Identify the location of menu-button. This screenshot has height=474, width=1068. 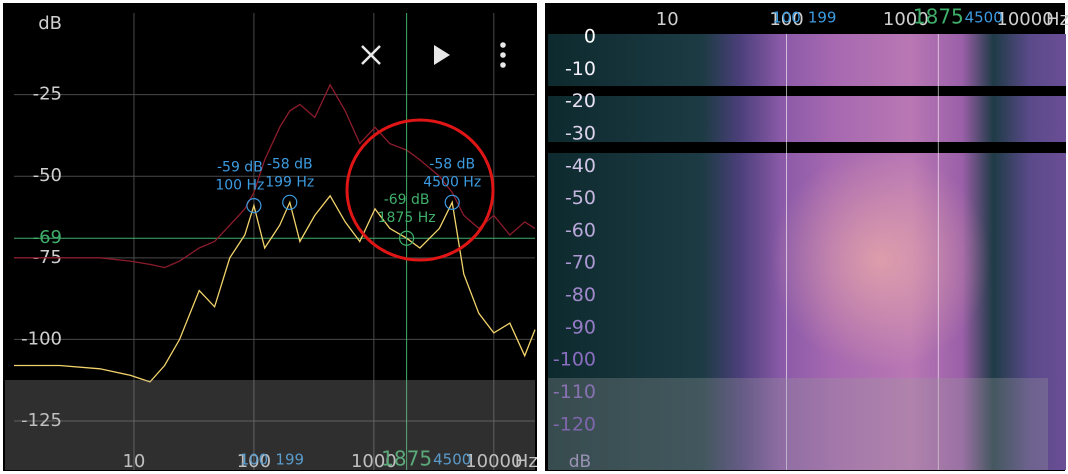
(503, 55).